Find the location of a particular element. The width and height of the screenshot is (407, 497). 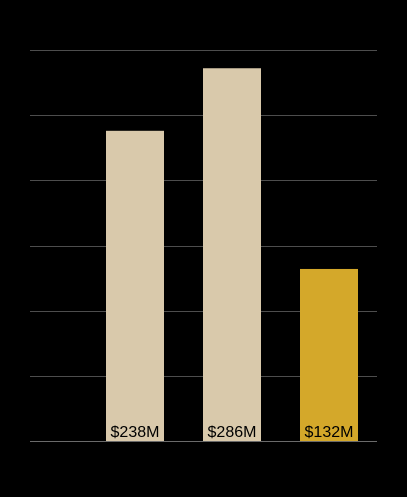

data-labels-group: $238M $286M $132M is located at coordinates (232, 432).